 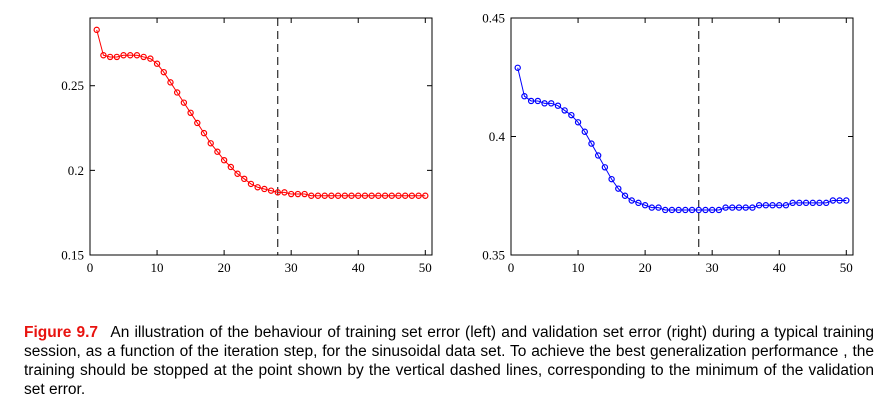 What do you see at coordinates (493, 18) in the screenshot?
I see `y-tick-label: 0.45` at bounding box center [493, 18].